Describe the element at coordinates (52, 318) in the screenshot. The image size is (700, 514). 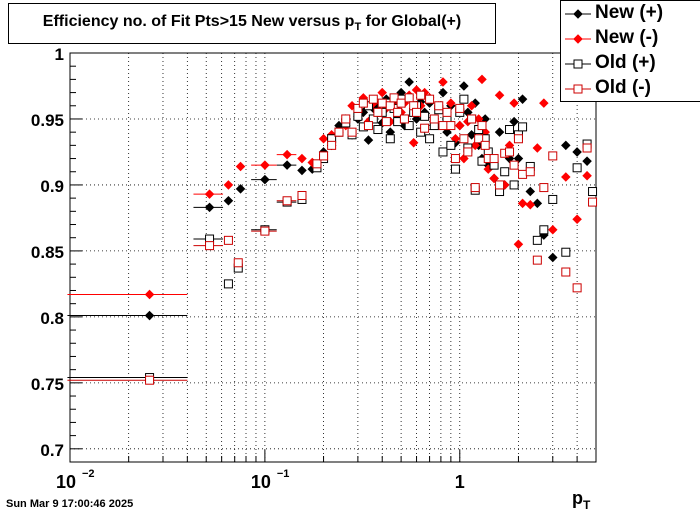
I see `y-tick-label: 0.8` at that location.